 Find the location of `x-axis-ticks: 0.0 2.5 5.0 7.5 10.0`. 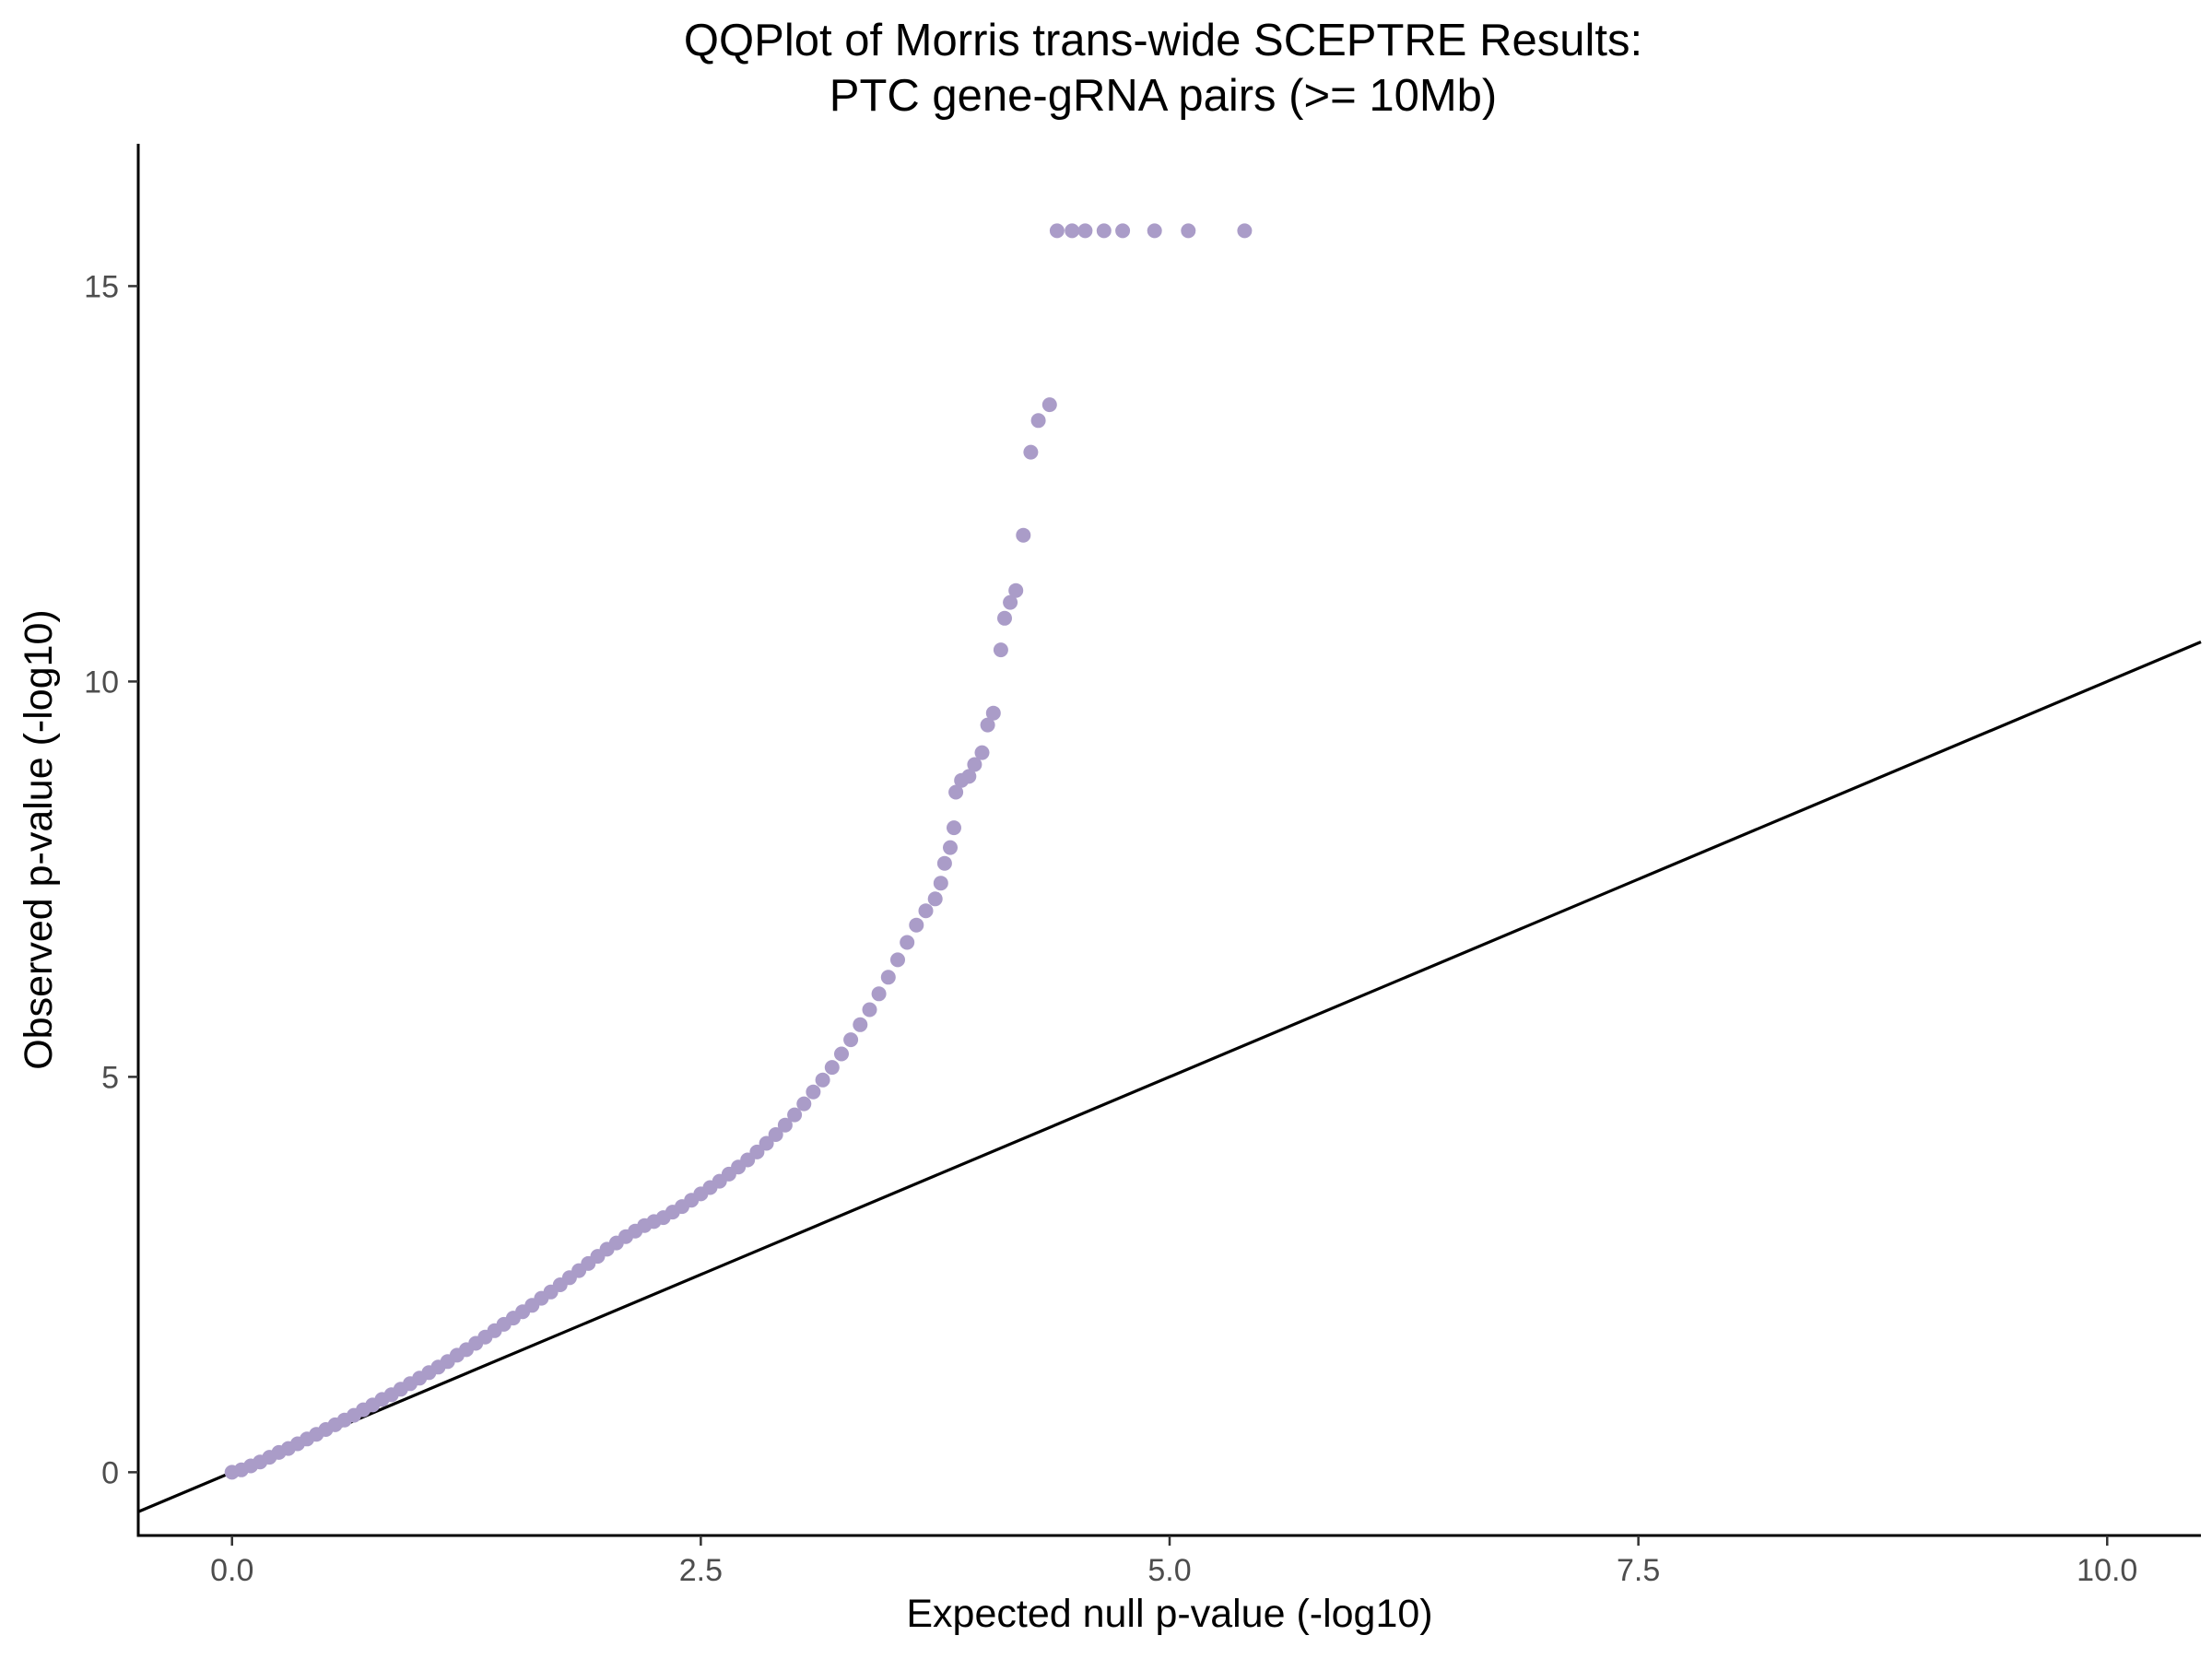

x-axis-ticks: 0.0 2.5 5.0 7.5 10.0 is located at coordinates (1173, 1561).